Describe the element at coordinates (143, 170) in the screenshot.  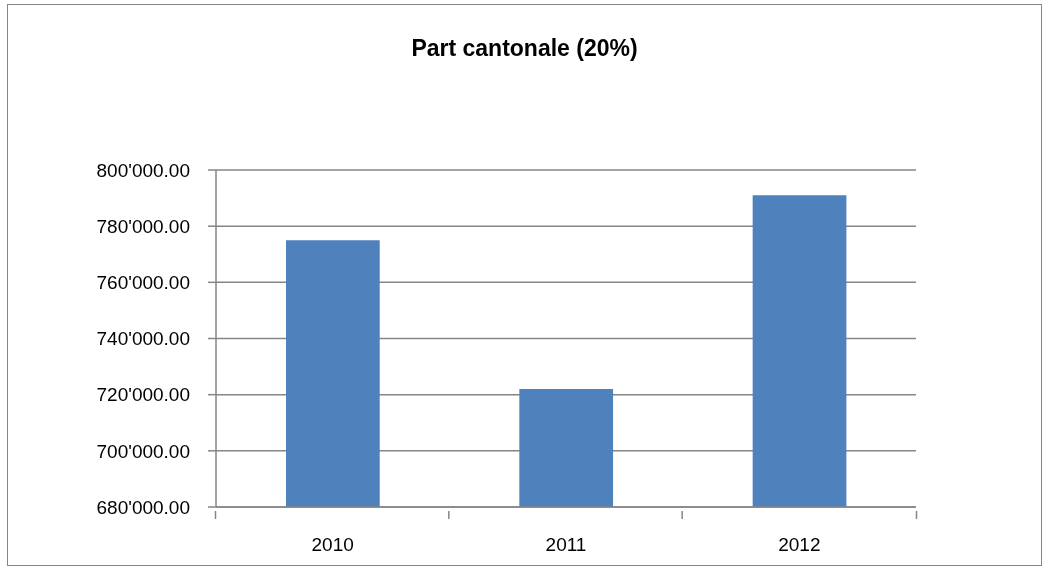
I see `y-tick-label: 800'000.00` at that location.